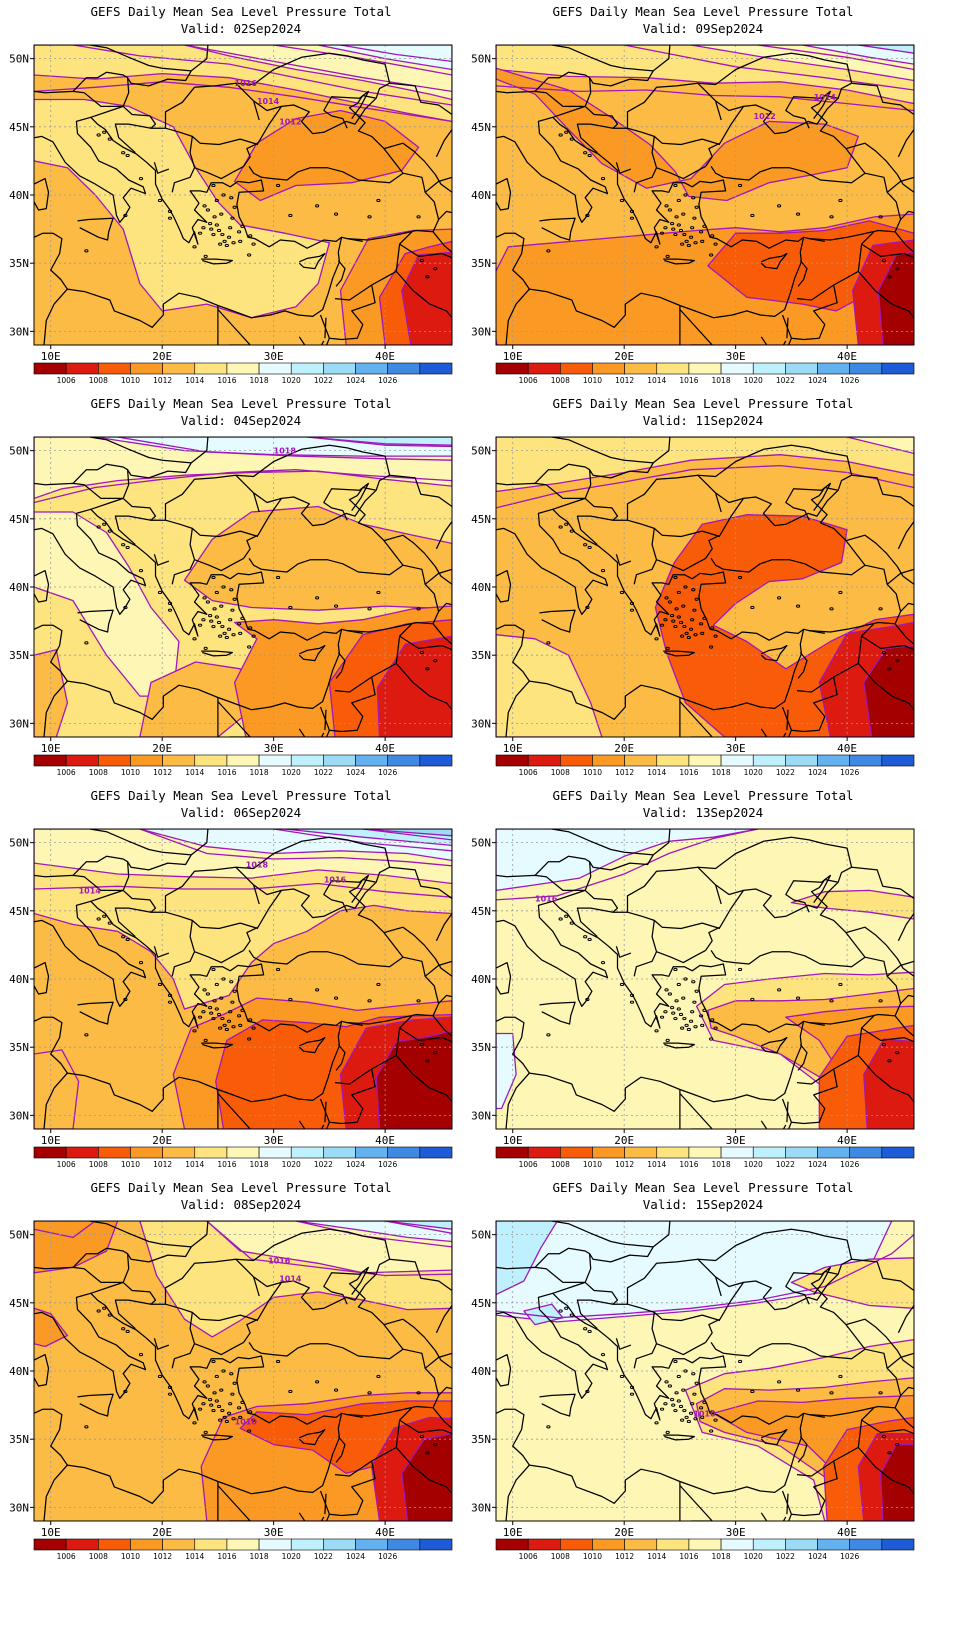 Image resolution: width=964 pixels, height=1640 pixels. What do you see at coordinates (19, 451) in the screenshot?
I see `y-tick-label: 50N` at bounding box center [19, 451].